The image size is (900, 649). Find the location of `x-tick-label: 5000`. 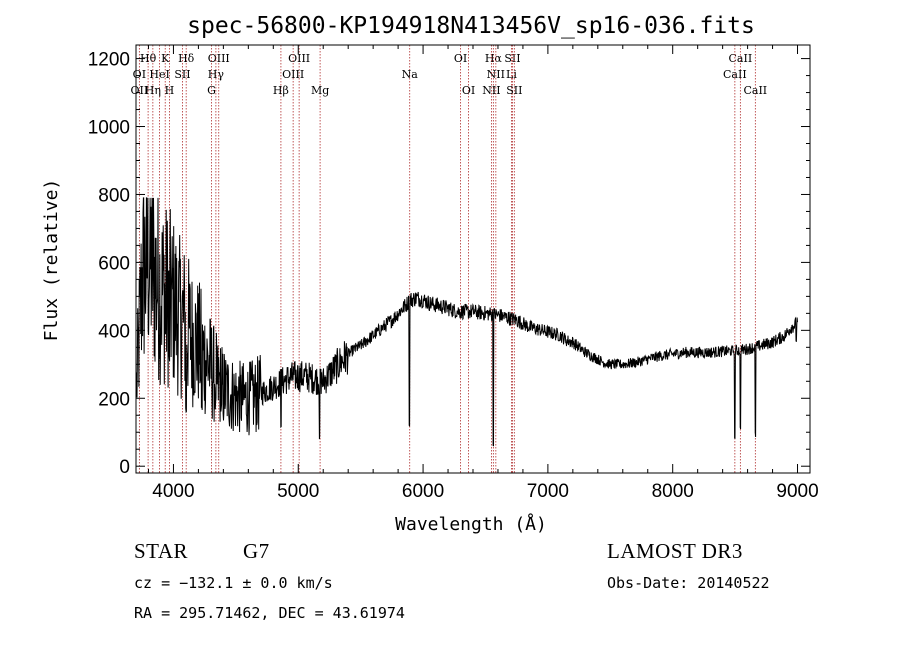

x-tick-label: 5000 is located at coordinates (298, 491).